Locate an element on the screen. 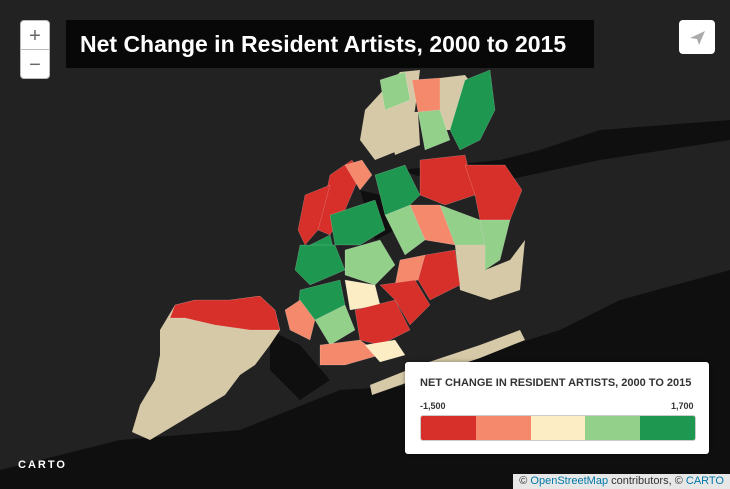  attribution-middle: contributors, © is located at coordinates (647, 481).